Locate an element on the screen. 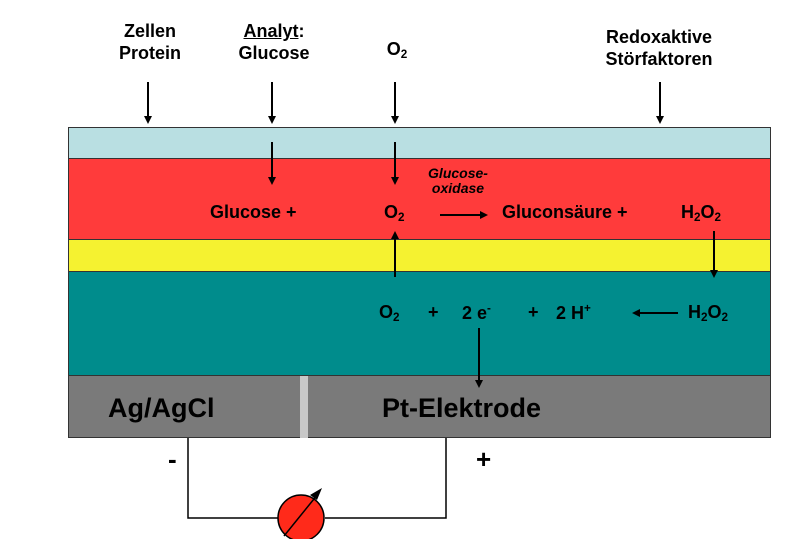 The height and width of the screenshot is (539, 805). text-h2o2-electrode: H2O2 is located at coordinates (708, 313).